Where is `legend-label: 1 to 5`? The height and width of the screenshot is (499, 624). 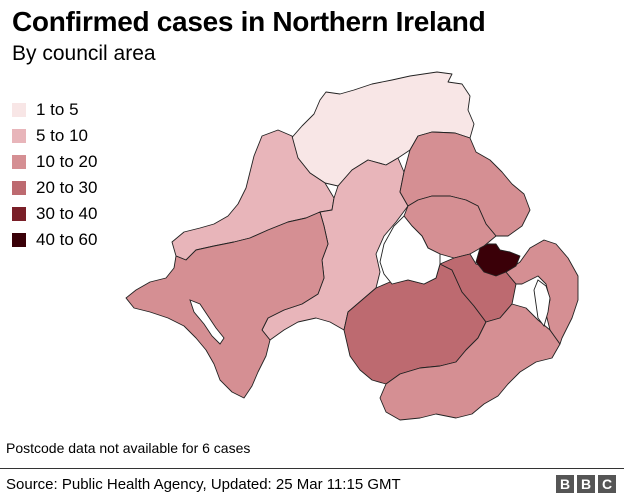
legend-label: 1 to 5 is located at coordinates (57, 109).